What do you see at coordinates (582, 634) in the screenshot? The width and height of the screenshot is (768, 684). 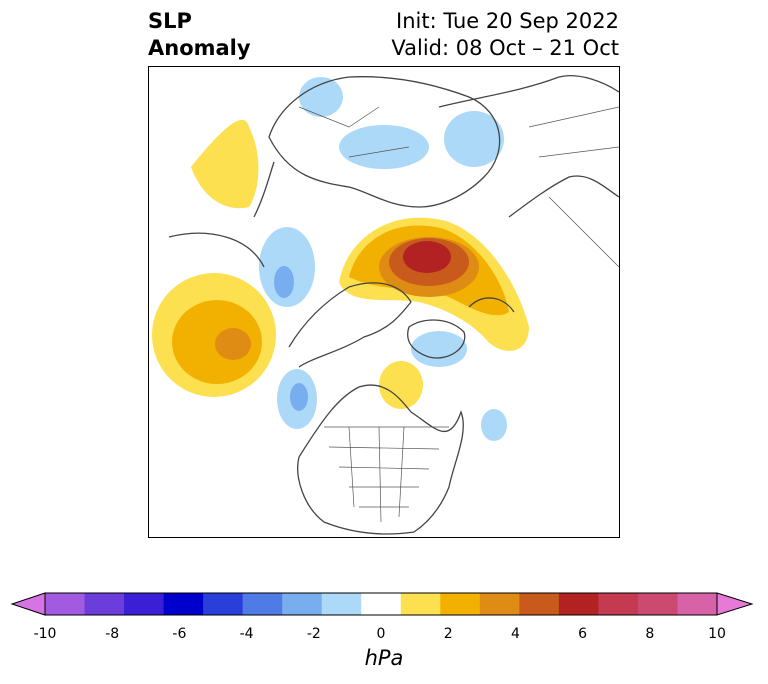 I see `colorbar-tick-label: 6` at bounding box center [582, 634].